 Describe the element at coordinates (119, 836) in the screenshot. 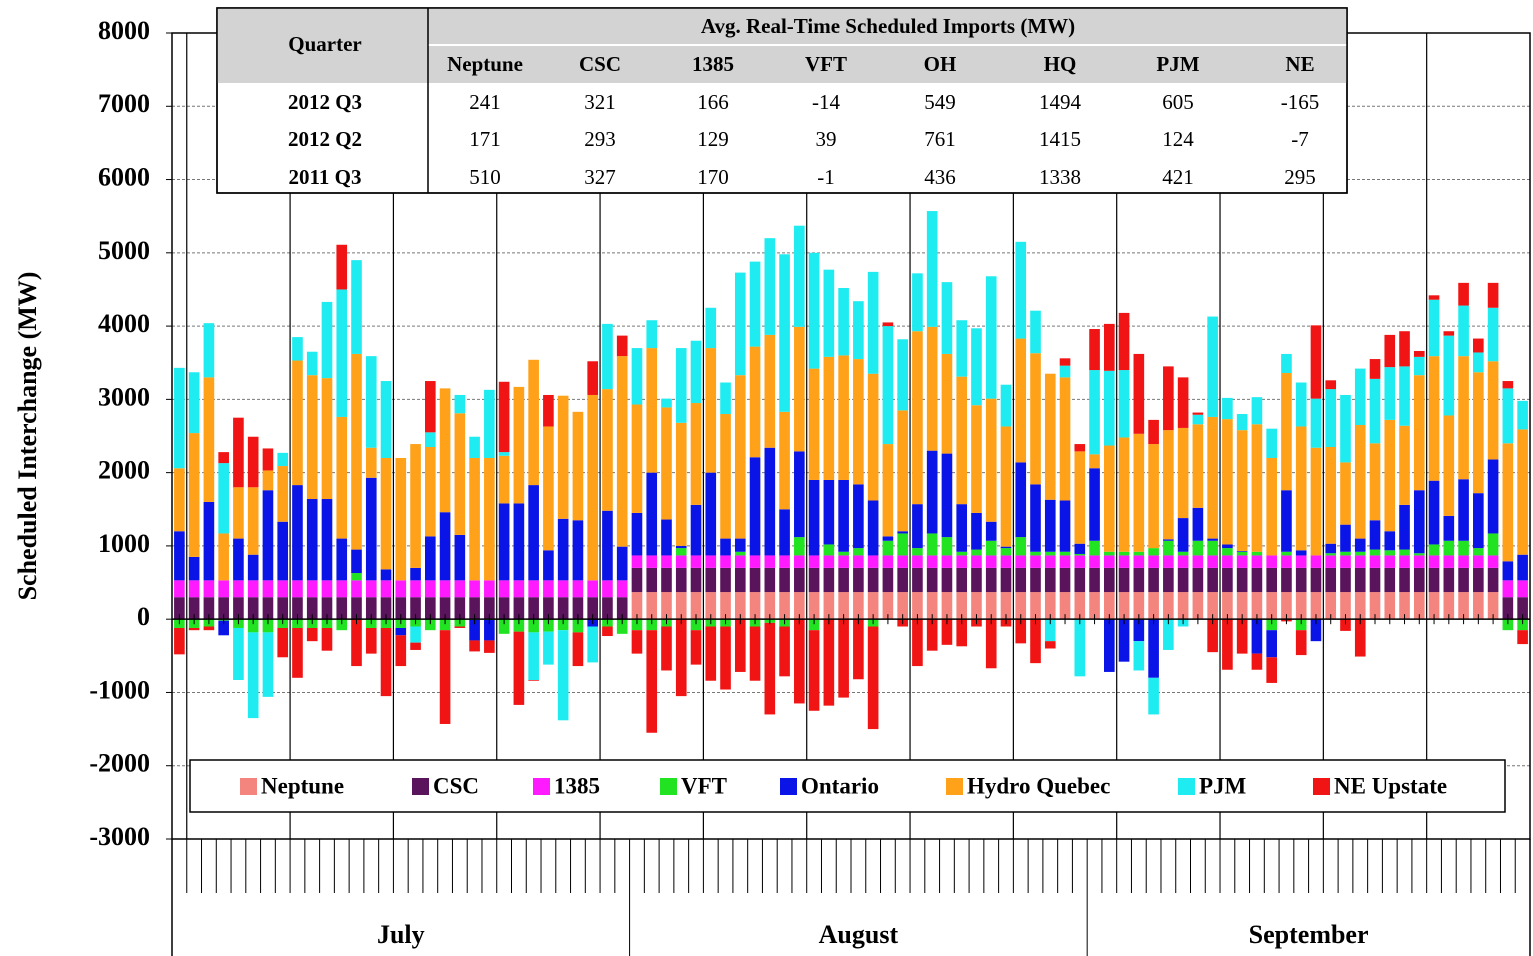

I see `y-tick-label: -3000` at that location.